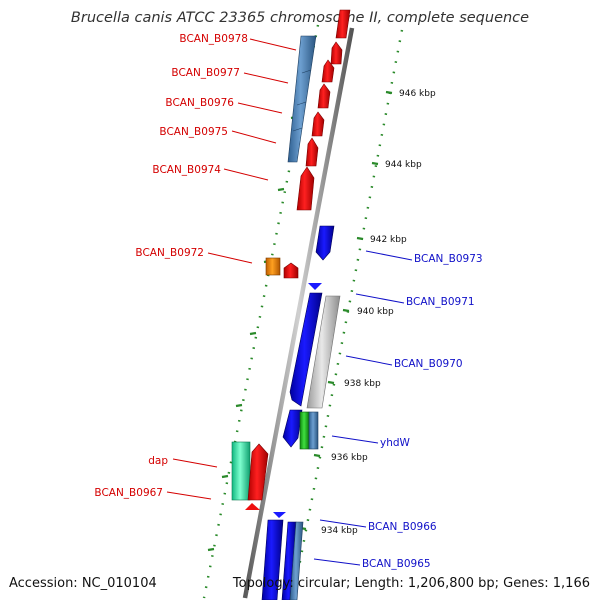  Describe the element at coordinates (169, 253) in the screenshot. I see `gene-label-B0972: BCAN_B0972` at that location.